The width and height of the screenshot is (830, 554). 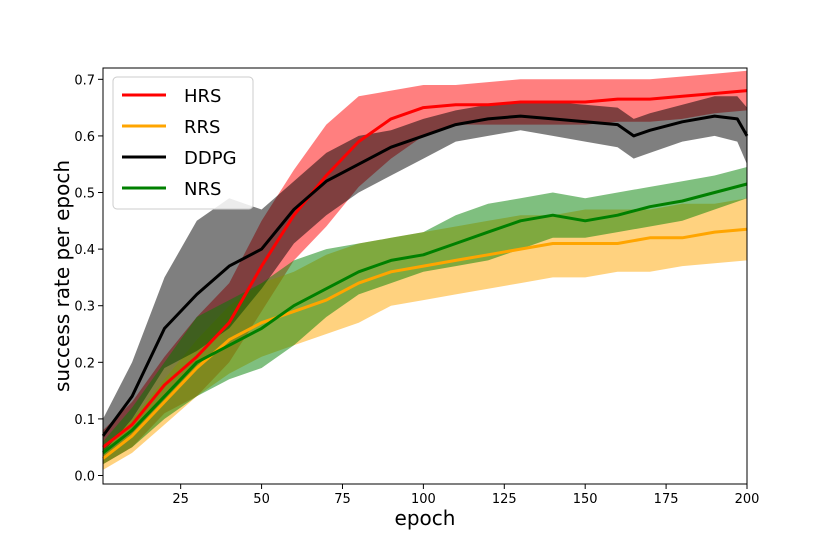 What do you see at coordinates (465, 495) in the screenshot?
I see `x-axis-ticks: 25 50 75 100 125 150 175 200` at bounding box center [465, 495].